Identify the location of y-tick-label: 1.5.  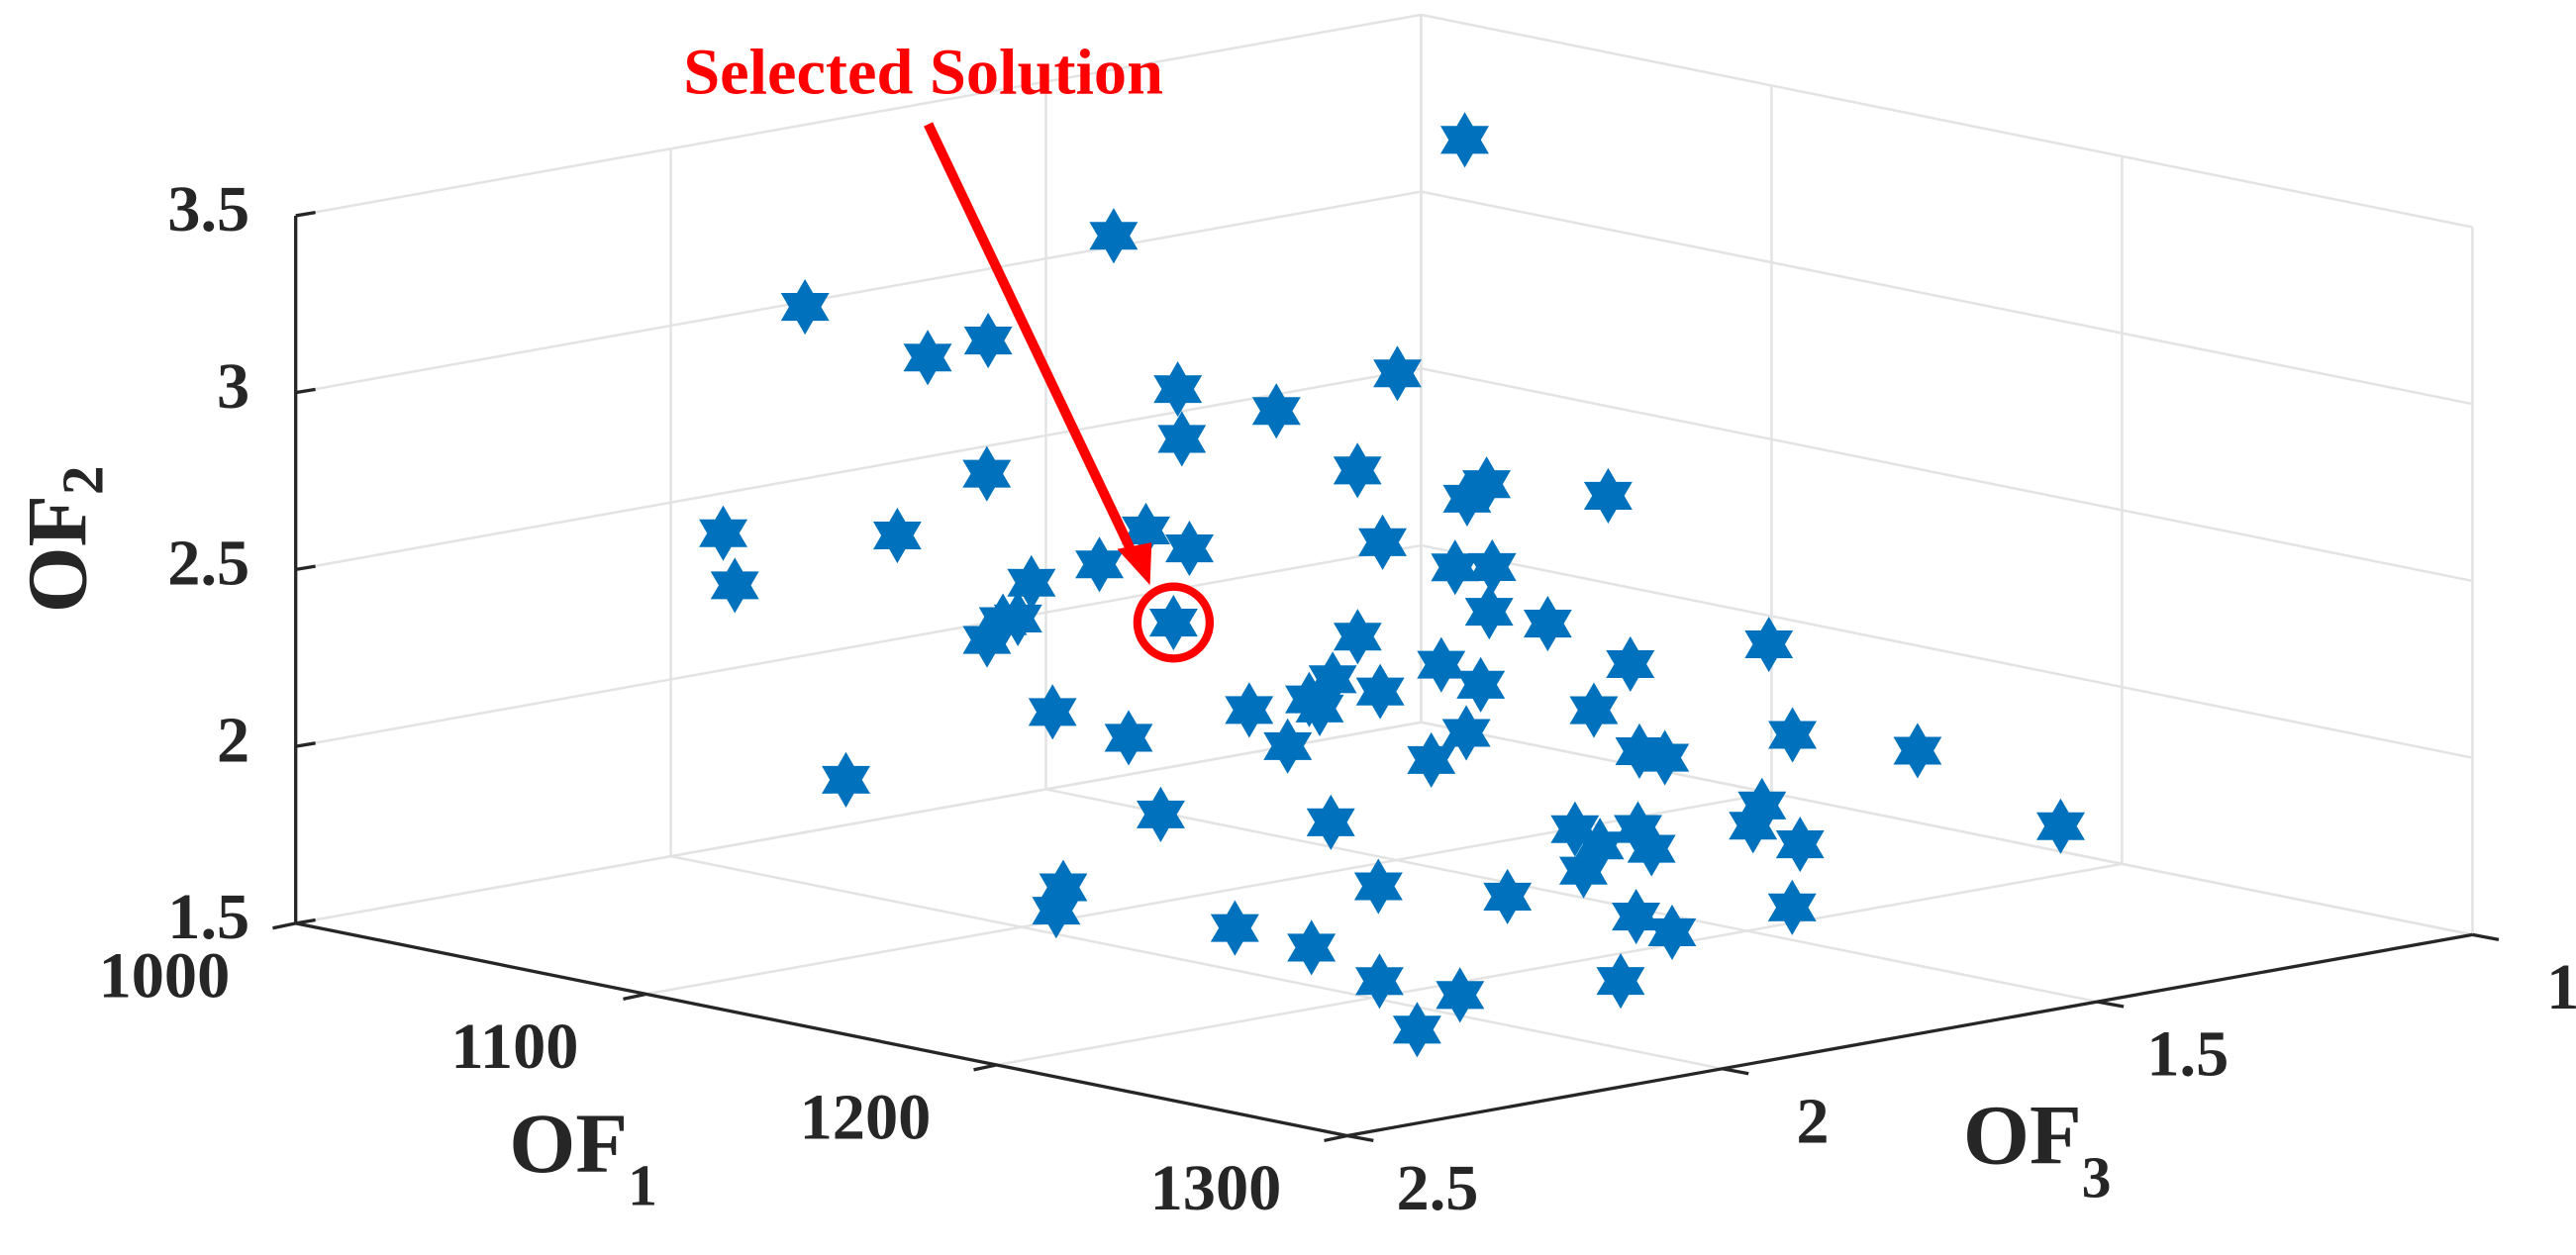
(208, 917).